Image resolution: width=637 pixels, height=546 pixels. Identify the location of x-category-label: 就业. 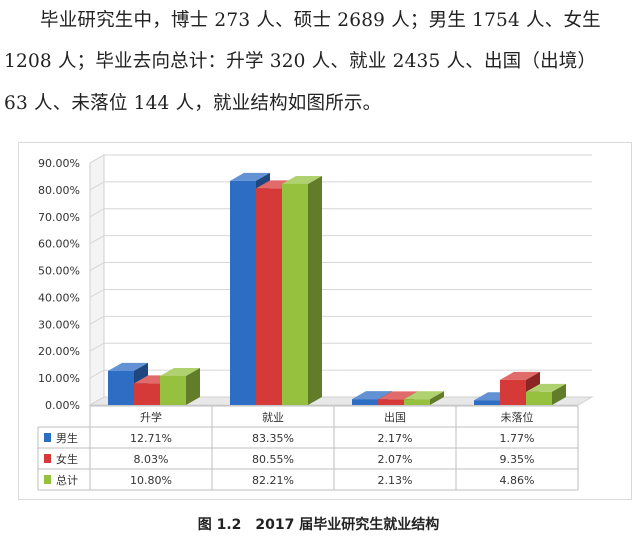
(273, 417).